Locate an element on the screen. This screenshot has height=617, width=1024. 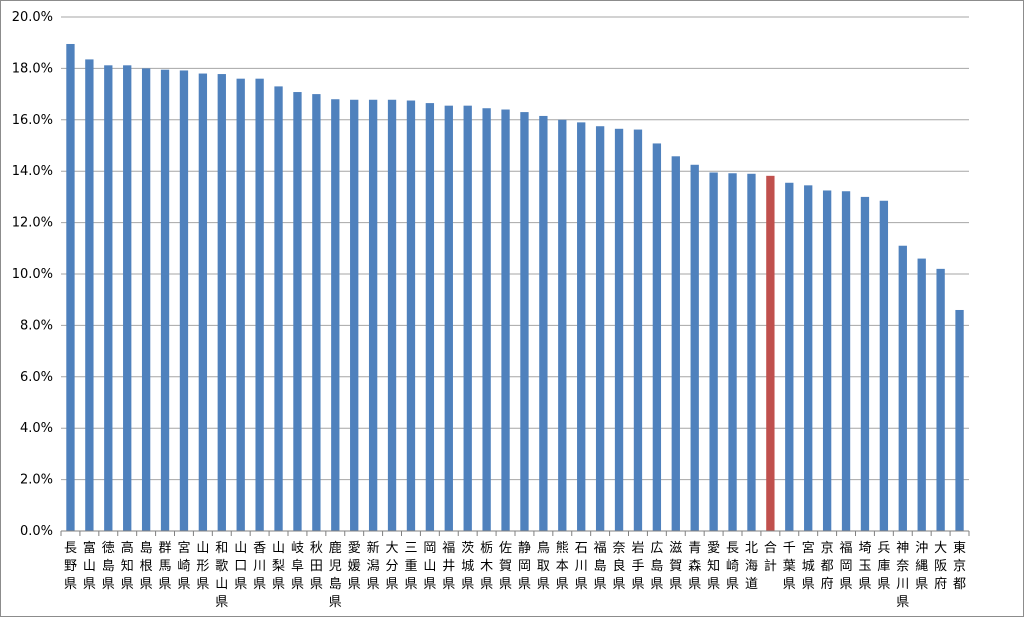
y-tick-label: 20.0% is located at coordinates (32, 17).